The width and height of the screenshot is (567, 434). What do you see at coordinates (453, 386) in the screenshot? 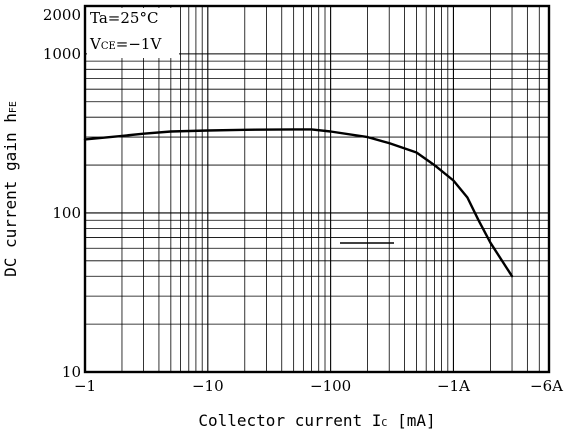
I see `x-tick-label: −1A` at bounding box center [453, 386].